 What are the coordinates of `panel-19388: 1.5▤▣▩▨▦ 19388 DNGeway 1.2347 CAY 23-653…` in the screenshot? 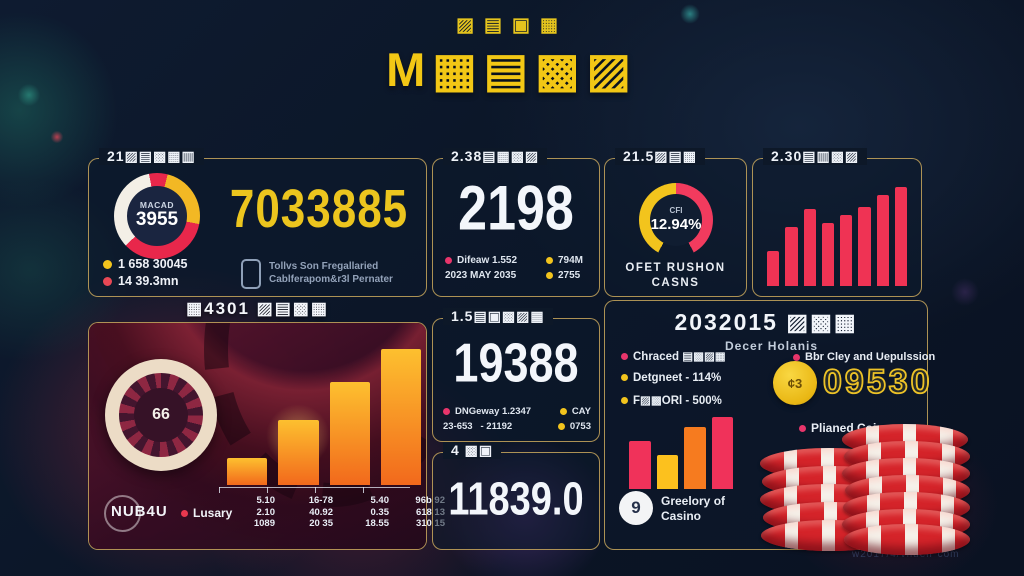 It's located at (516, 375).